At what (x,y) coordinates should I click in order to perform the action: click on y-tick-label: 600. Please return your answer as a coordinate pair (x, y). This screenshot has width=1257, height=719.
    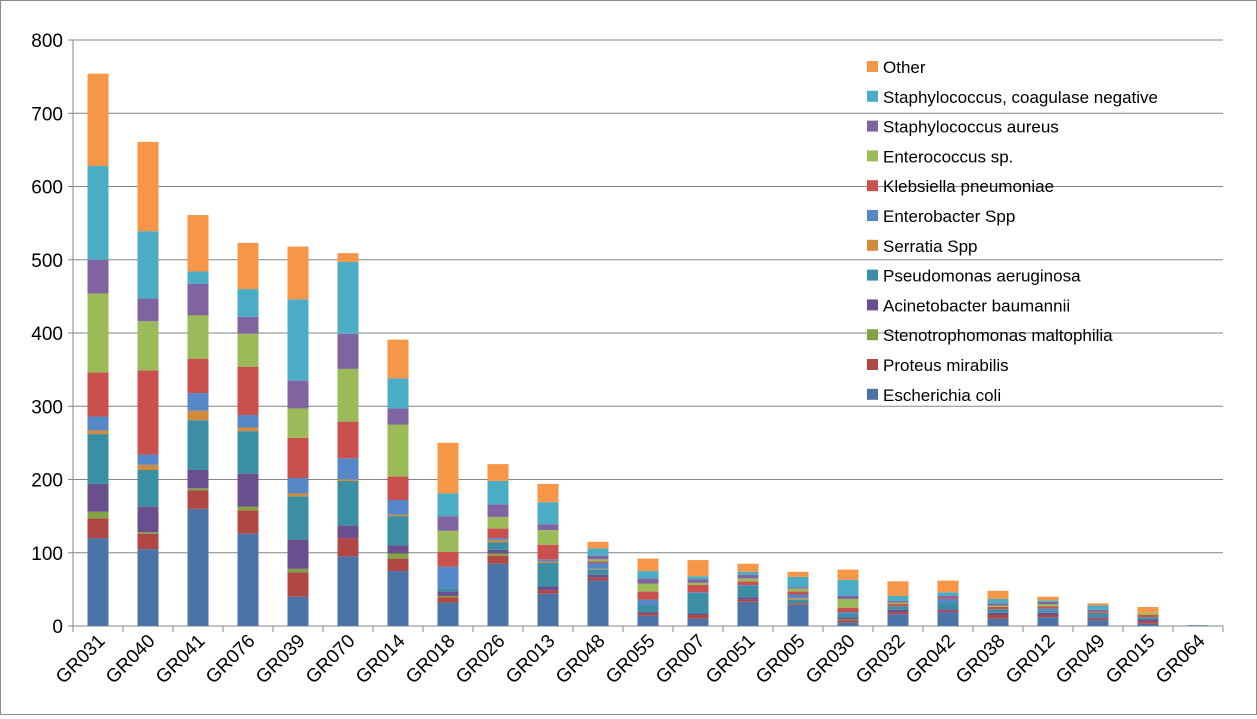
    Looking at the image, I should click on (47, 188).